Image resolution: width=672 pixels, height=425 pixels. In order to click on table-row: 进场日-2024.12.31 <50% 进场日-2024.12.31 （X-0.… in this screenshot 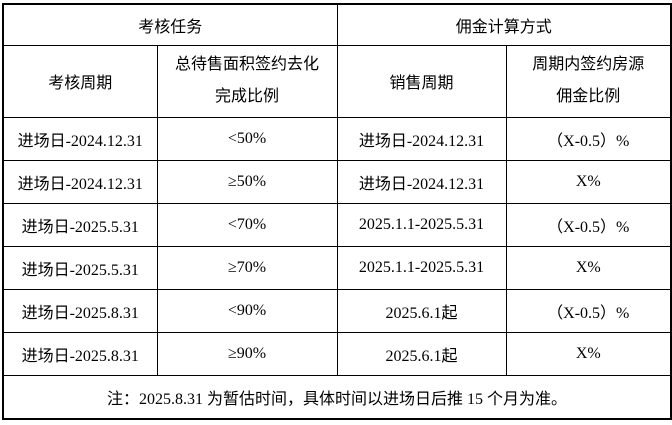, I will do `click(337, 138)`.